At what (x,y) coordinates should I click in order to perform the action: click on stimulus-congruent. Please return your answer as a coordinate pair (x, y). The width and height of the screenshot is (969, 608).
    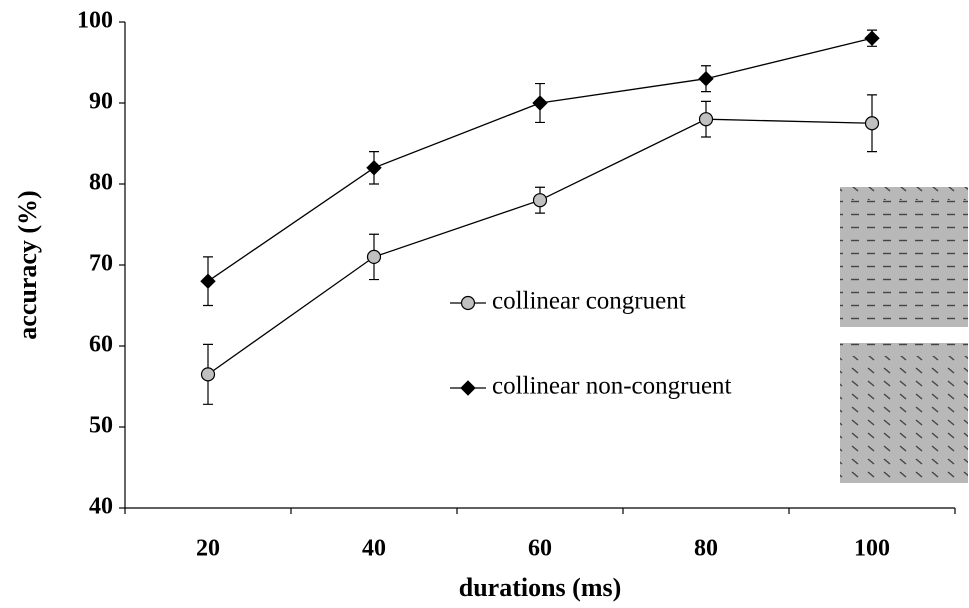
    Looking at the image, I should click on (904, 257).